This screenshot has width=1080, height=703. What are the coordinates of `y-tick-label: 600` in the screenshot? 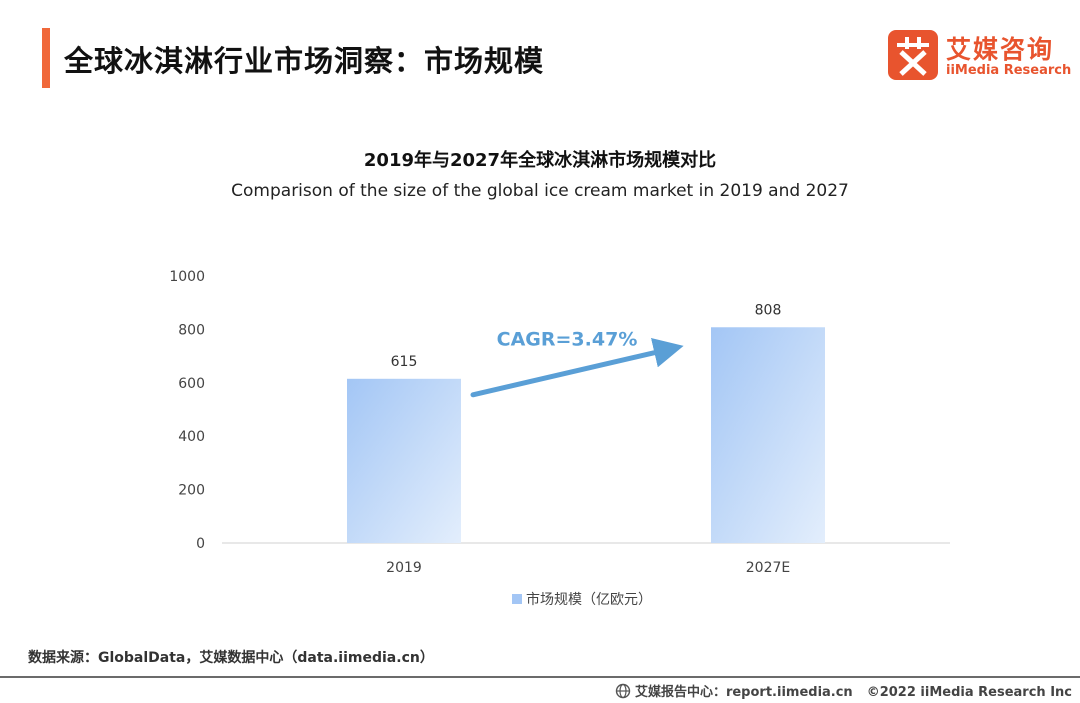 It's located at (191, 384).